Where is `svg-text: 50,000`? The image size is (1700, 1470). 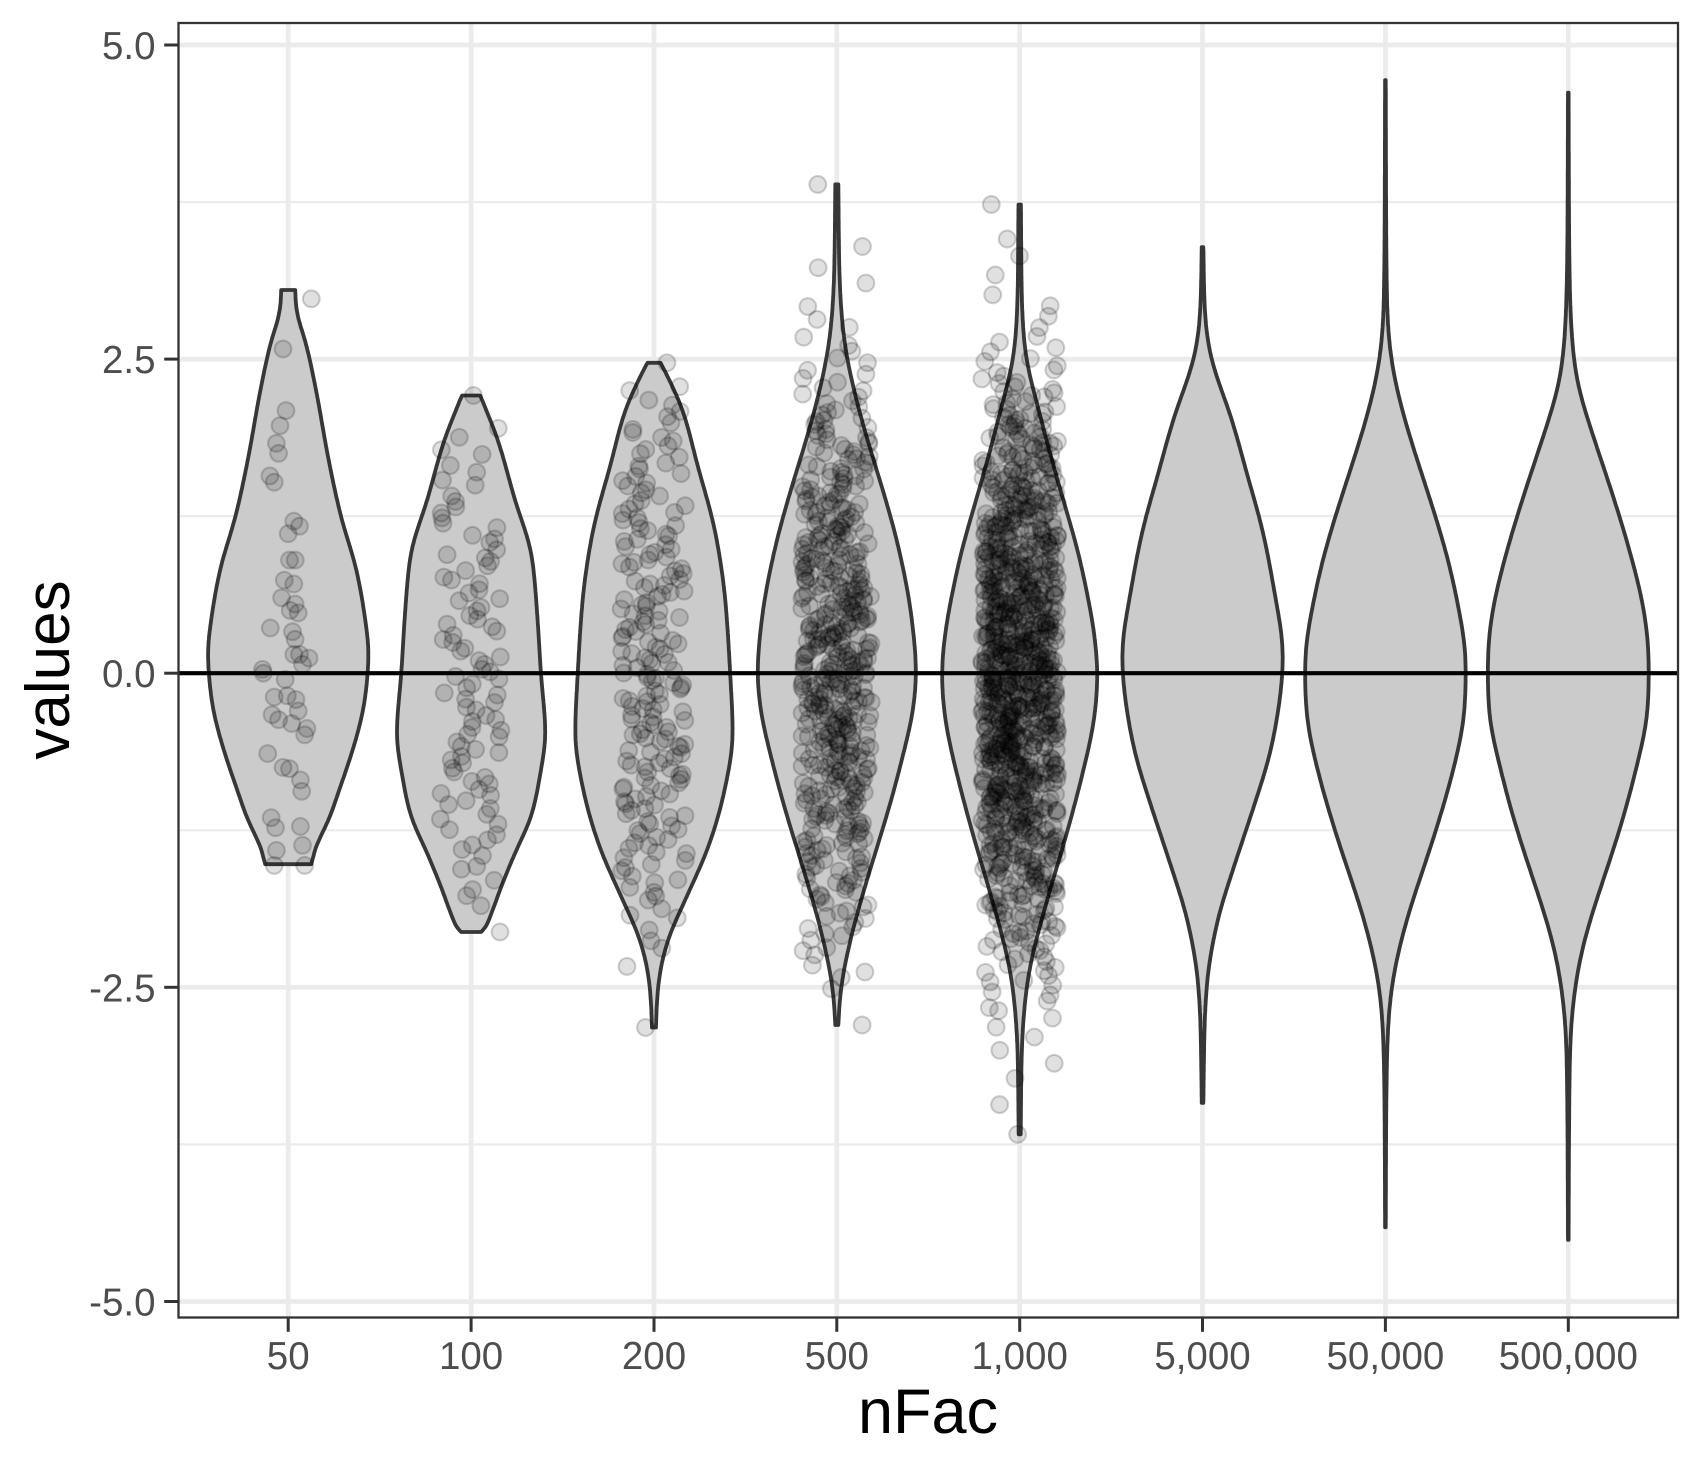
svg-text: 50,000 is located at coordinates (1386, 1356).